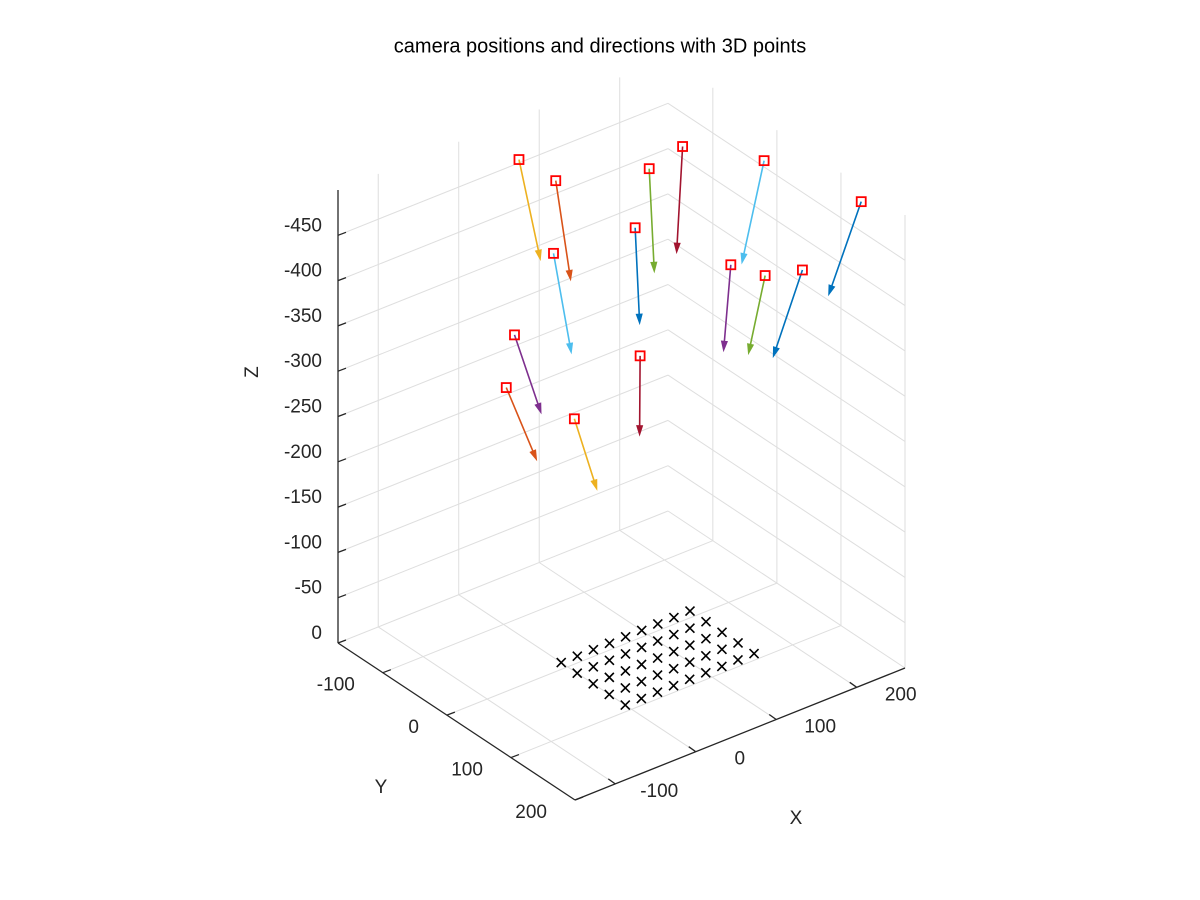 This screenshot has width=1200, height=900. What do you see at coordinates (336, 685) in the screenshot?
I see `y-tick-label: -100` at bounding box center [336, 685].